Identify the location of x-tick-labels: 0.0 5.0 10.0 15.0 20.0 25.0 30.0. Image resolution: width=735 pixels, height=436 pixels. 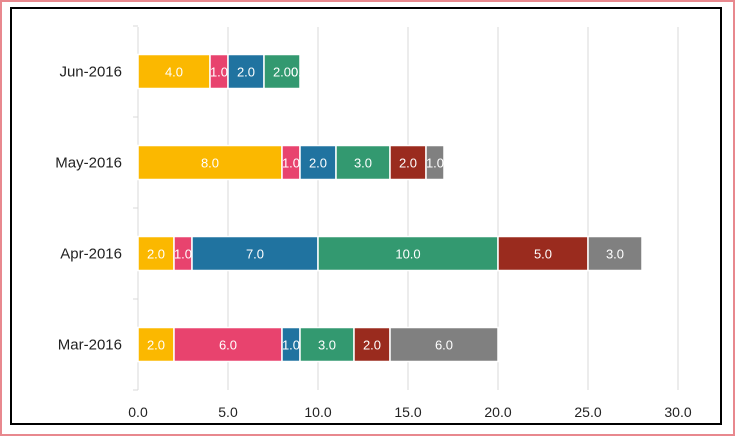
(410, 412).